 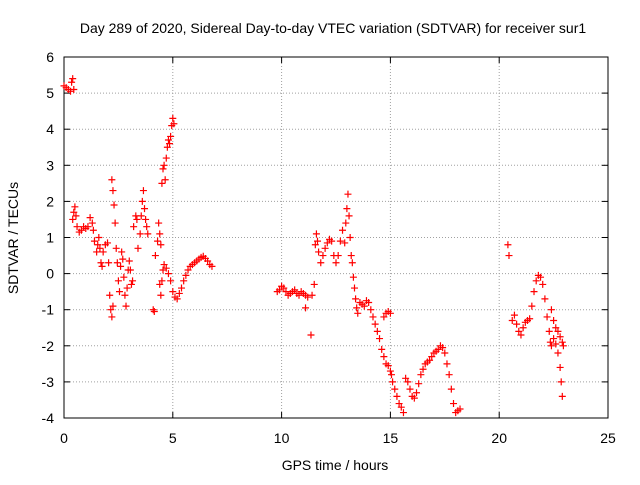 I want to click on y-tick-label: -2, so click(x=48, y=346).